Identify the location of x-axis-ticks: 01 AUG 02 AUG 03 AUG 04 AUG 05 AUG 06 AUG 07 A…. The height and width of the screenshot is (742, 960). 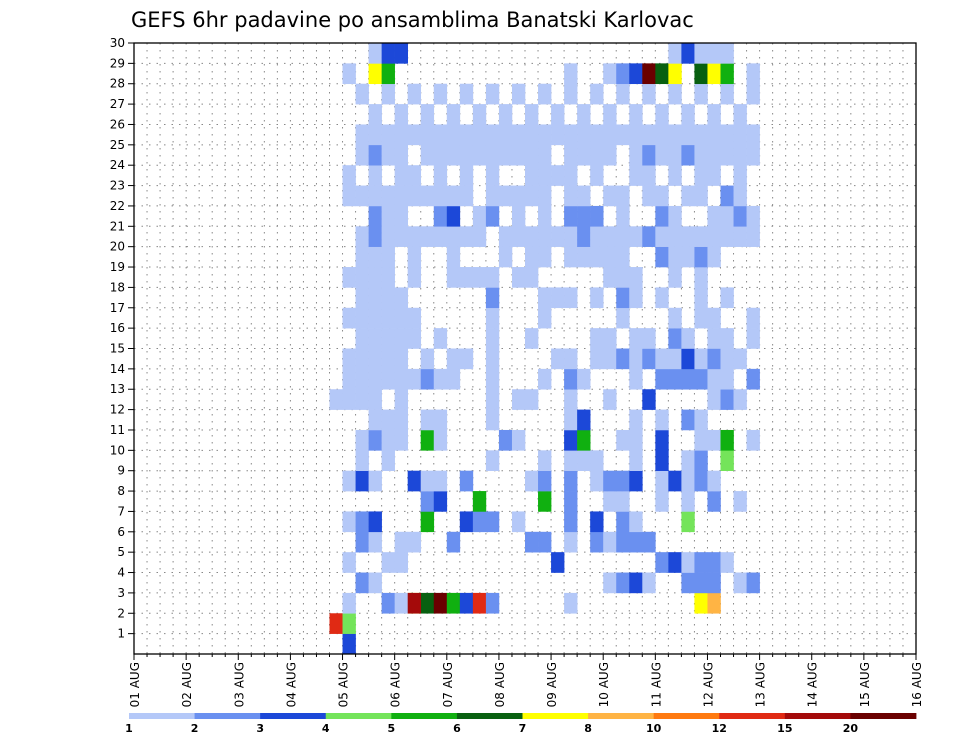
(526, 680).